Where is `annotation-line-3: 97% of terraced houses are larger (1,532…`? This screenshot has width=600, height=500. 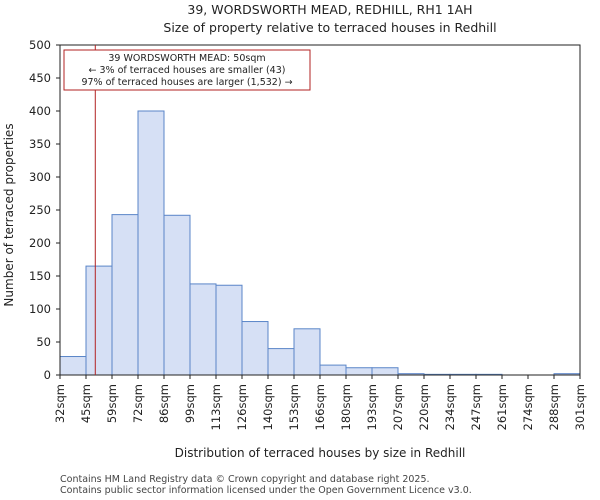 annotation-line-3: 97% of terraced houses are larger (1,532… is located at coordinates (186, 82).